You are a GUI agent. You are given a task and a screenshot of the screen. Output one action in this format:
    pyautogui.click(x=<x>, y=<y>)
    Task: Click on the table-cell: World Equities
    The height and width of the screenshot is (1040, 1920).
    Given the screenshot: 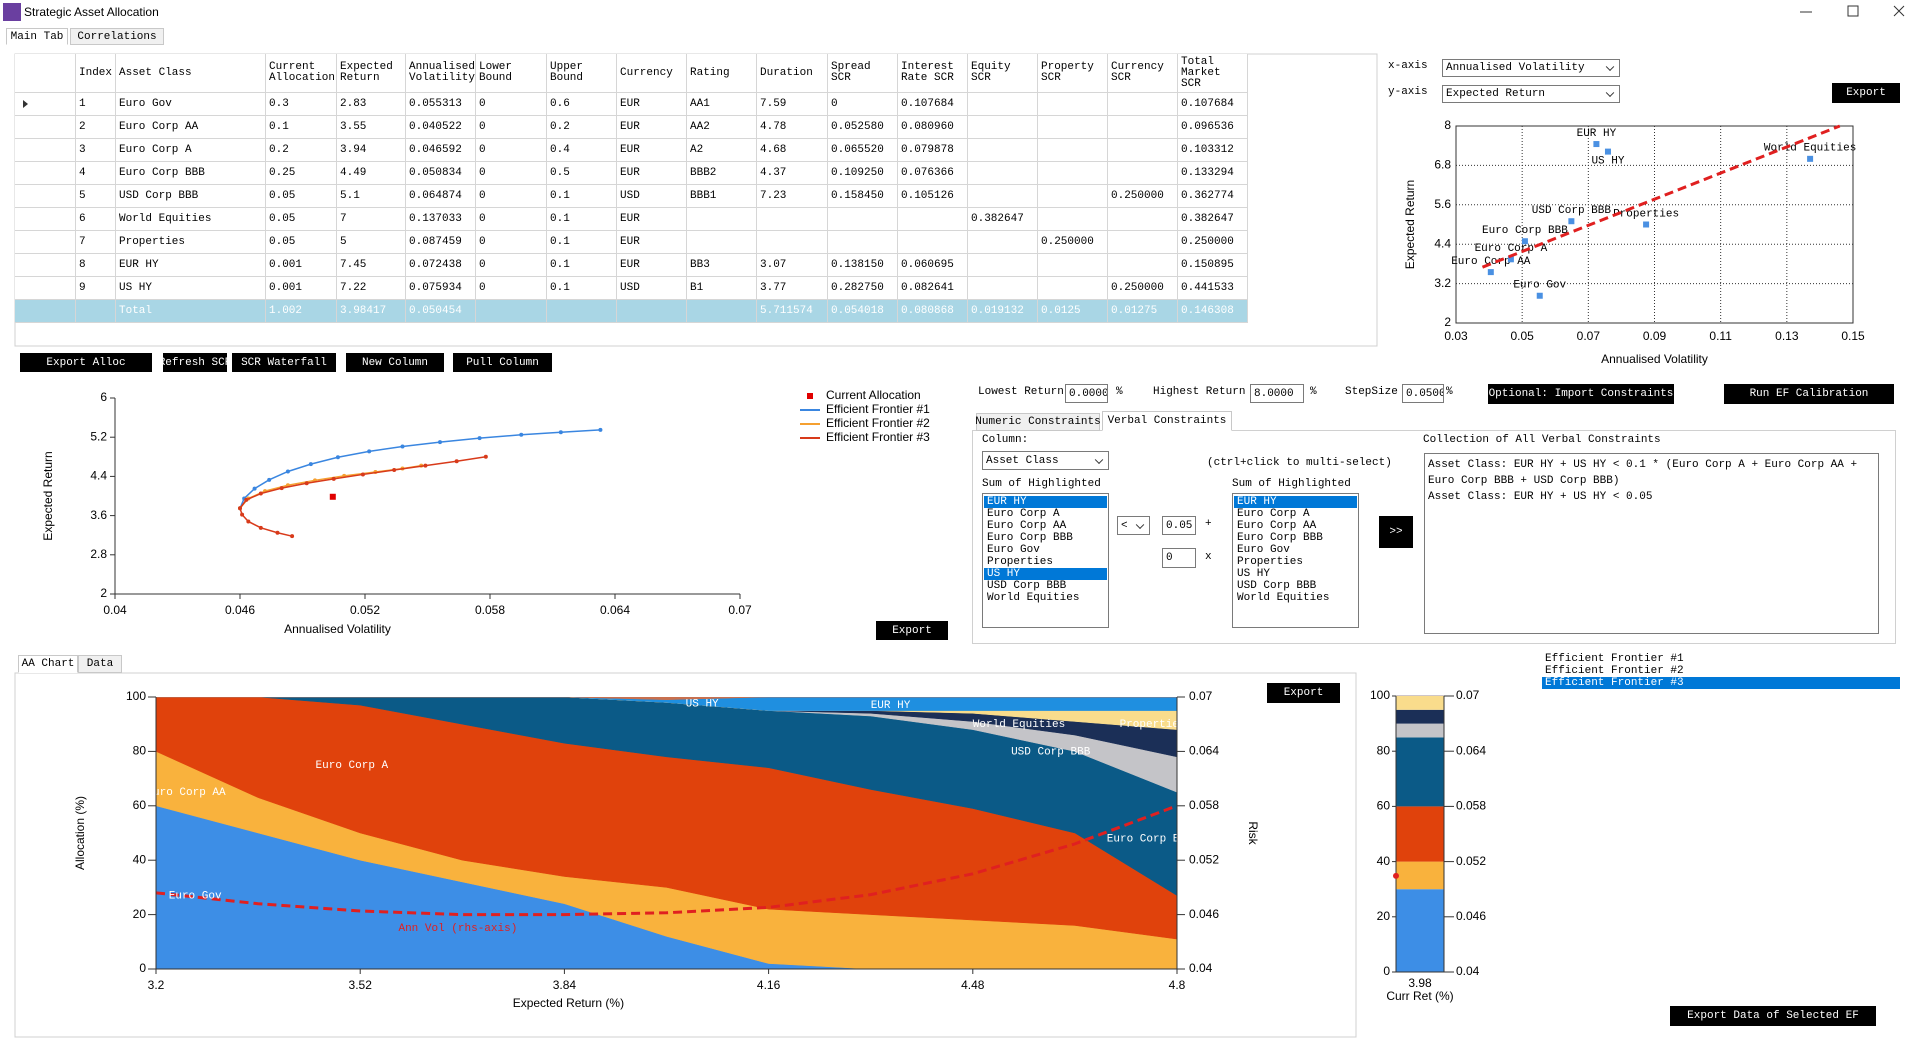 What is the action you would take?
    pyautogui.click(x=191, y=219)
    